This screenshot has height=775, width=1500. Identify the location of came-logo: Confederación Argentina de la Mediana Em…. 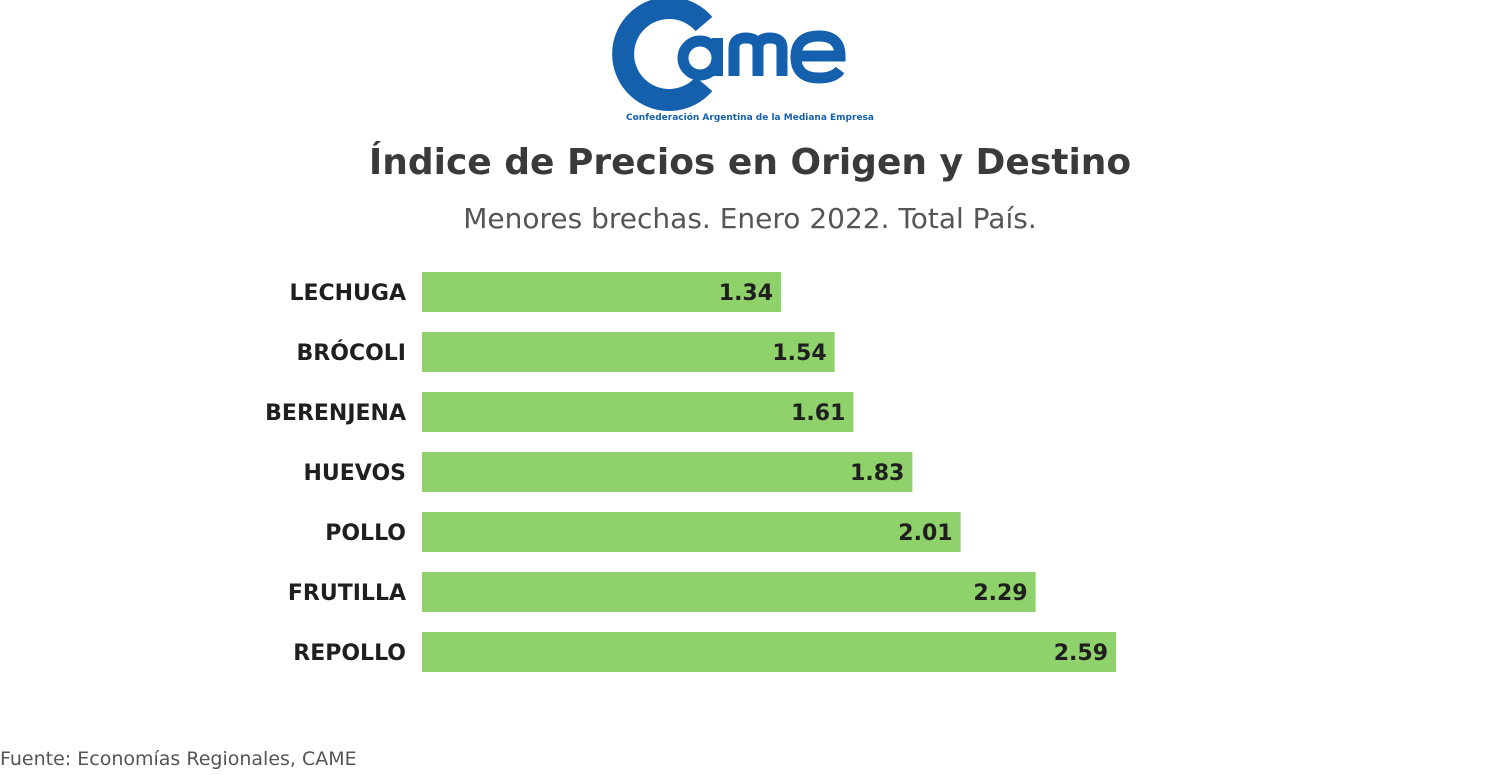
(743, 61).